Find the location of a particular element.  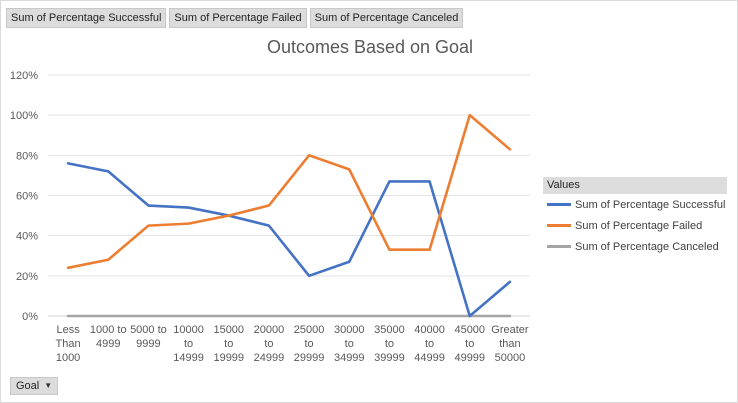

y-tick-label: 0% is located at coordinates (30, 317).